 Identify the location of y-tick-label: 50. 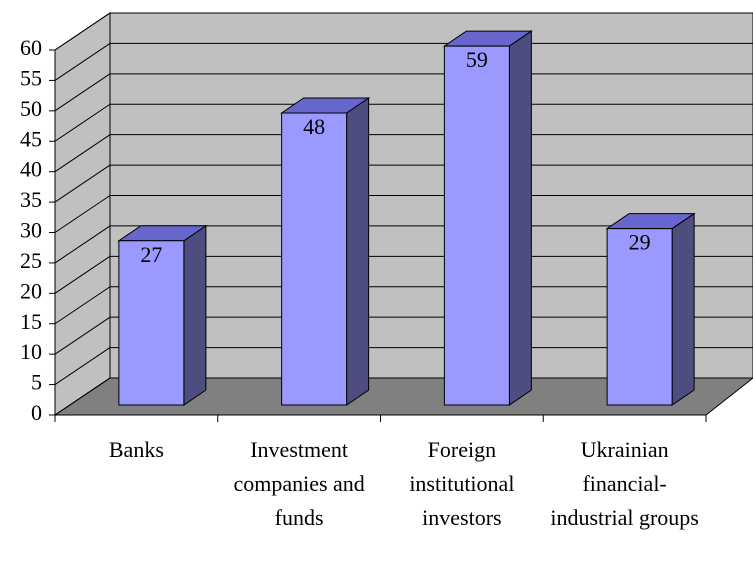
(31, 108).